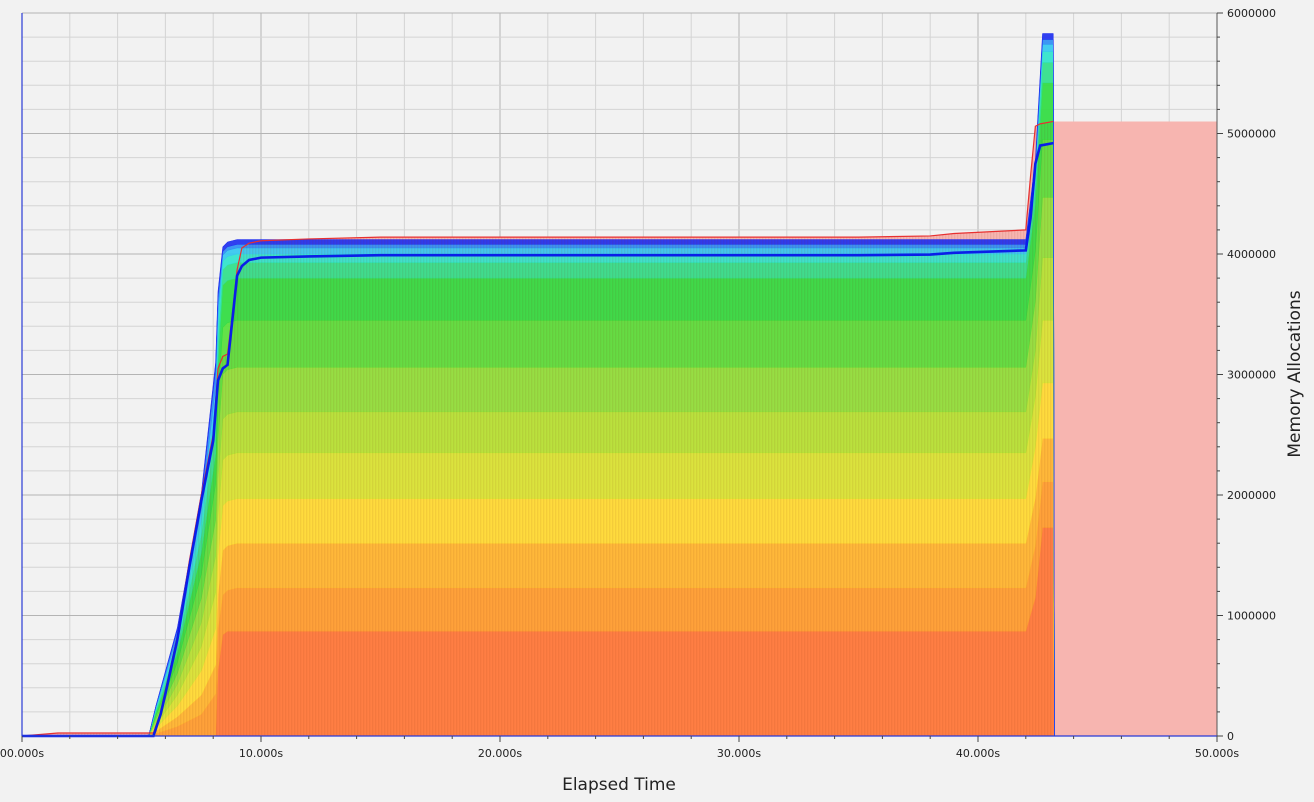  Describe the element at coordinates (1230, 736) in the screenshot. I see `y-tick-label: 0` at that location.